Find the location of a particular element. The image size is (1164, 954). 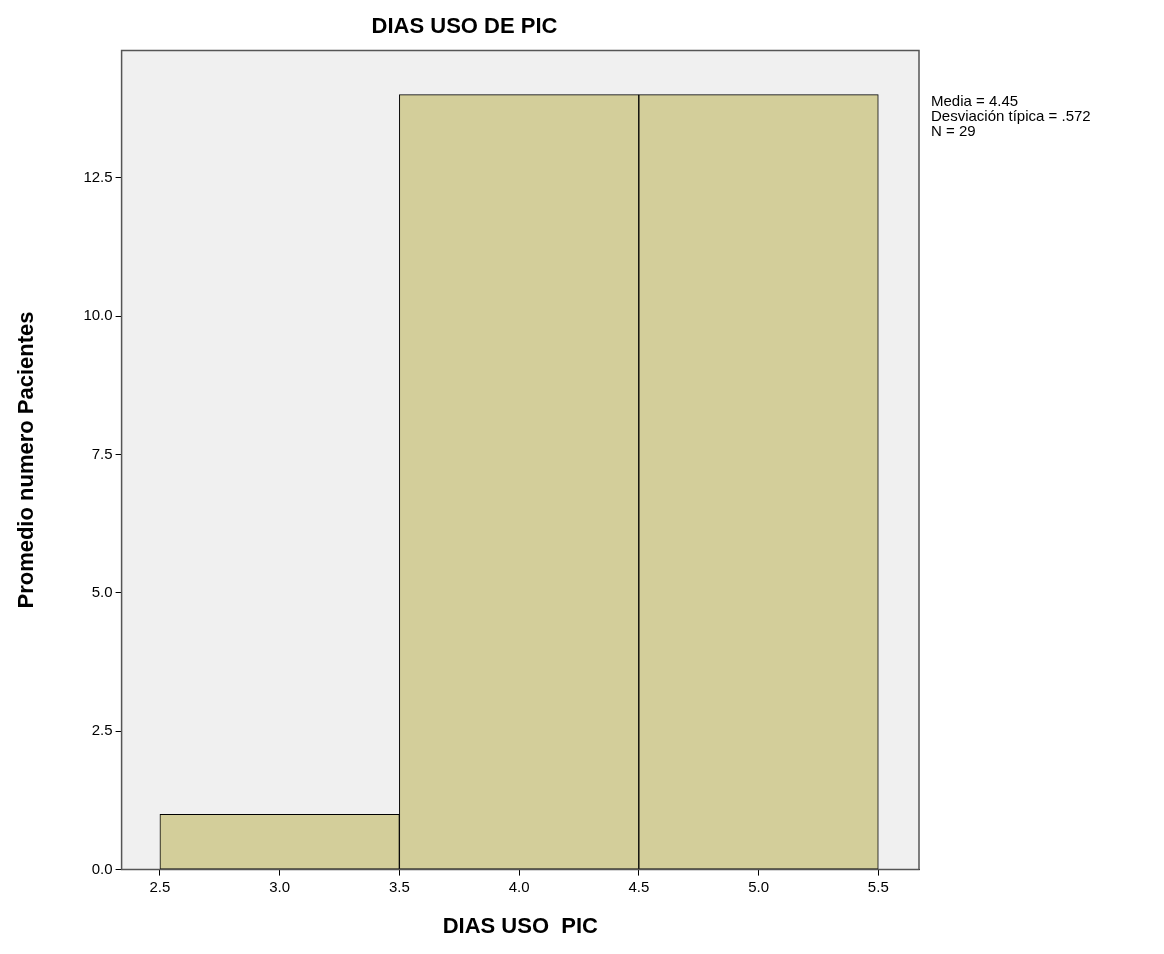

x-tick-label: 5.5 is located at coordinates (878, 886).